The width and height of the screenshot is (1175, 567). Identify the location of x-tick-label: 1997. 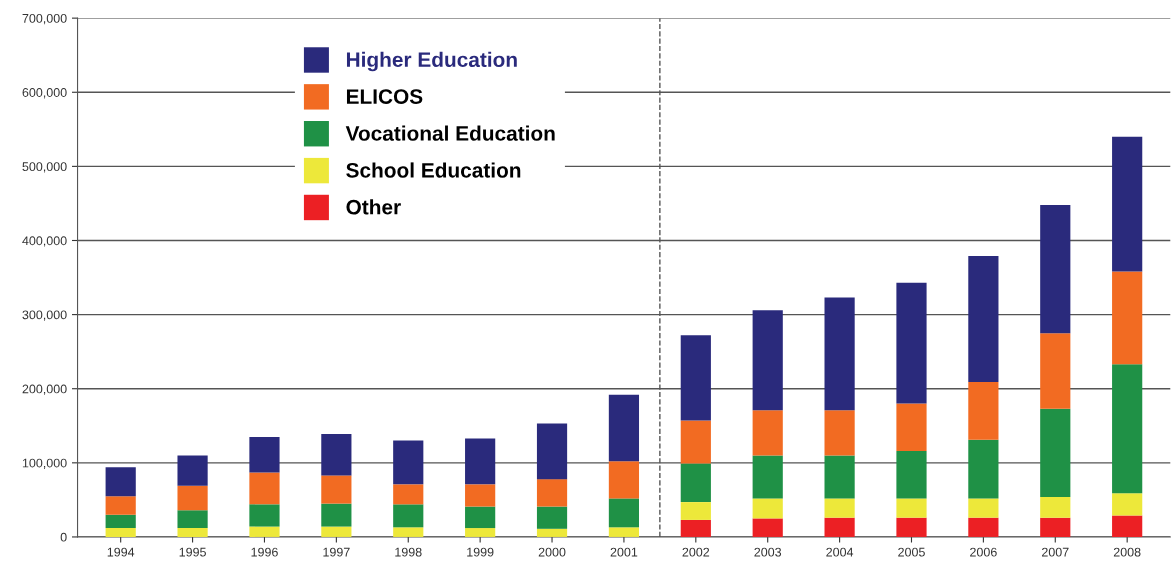
(336, 552).